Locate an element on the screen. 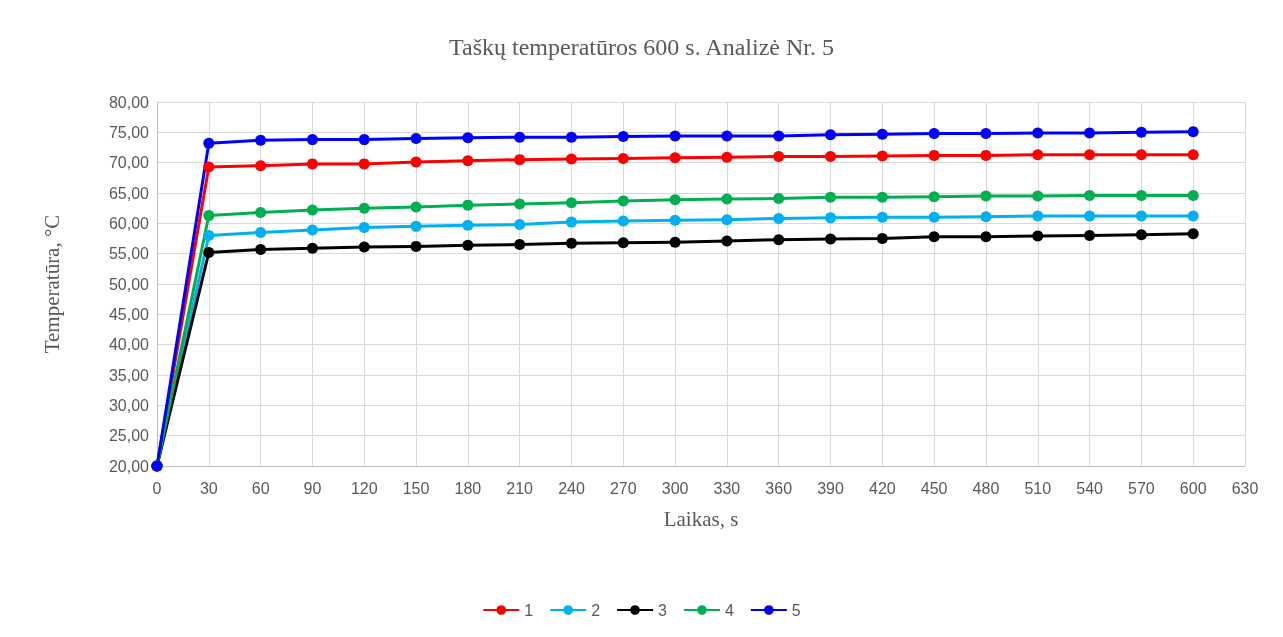 Image resolution: width=1283 pixels, height=637 pixels. legend-label: 2 is located at coordinates (596, 610).